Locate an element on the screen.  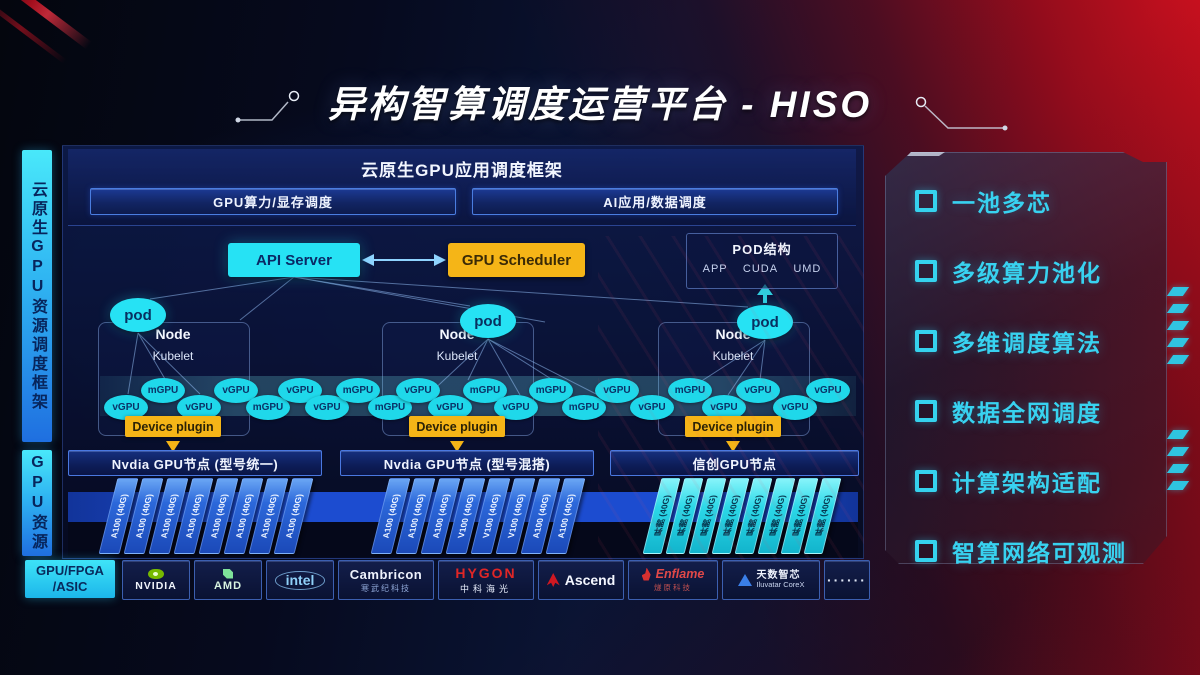
pod-layer-cuda: CUDA is located at coordinates (760, 269).